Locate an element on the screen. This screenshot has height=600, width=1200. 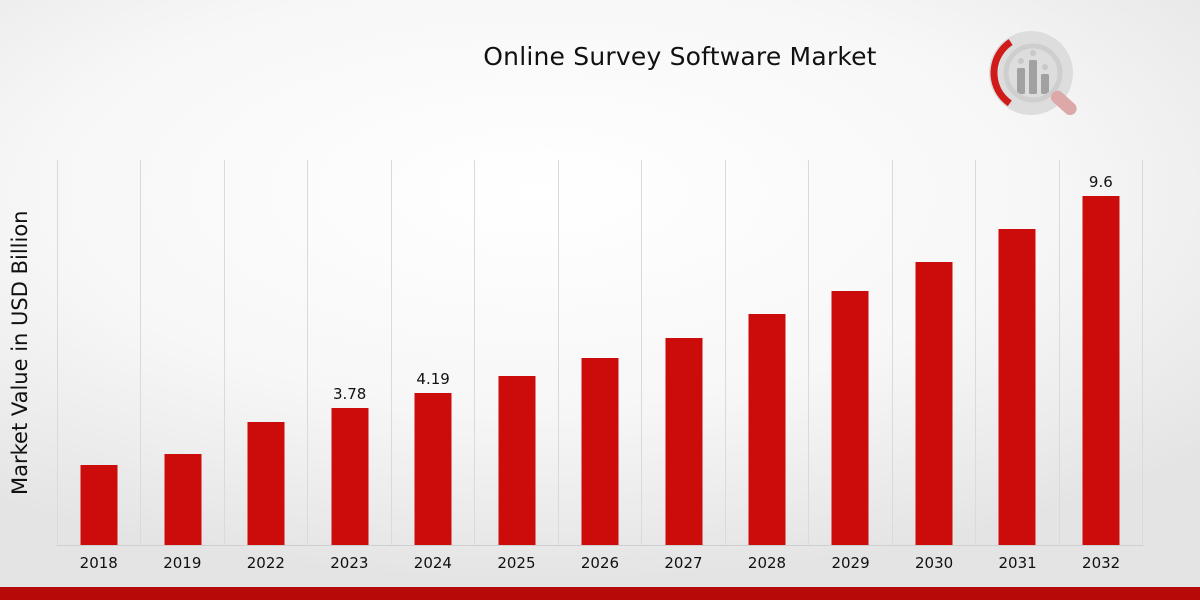
data-label-2023: 3.78 is located at coordinates (349, 393).